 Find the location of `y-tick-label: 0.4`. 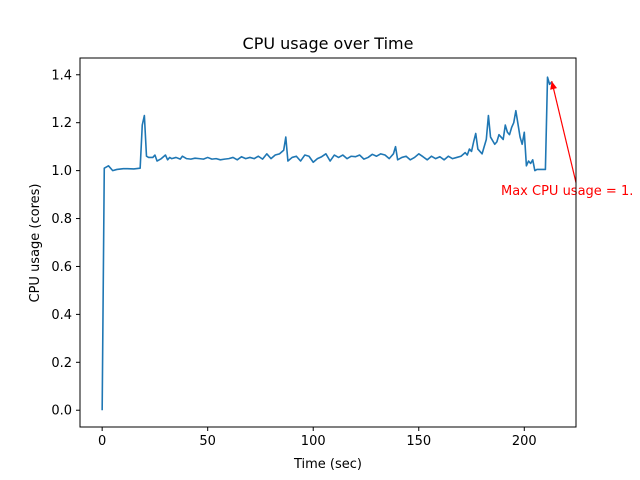

y-tick-label: 0.4 is located at coordinates (61, 315).